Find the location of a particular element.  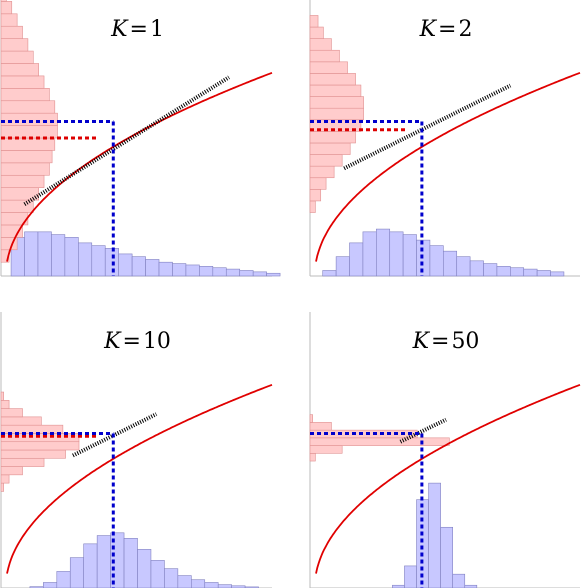

title-value: 1 is located at coordinates (157, 29).